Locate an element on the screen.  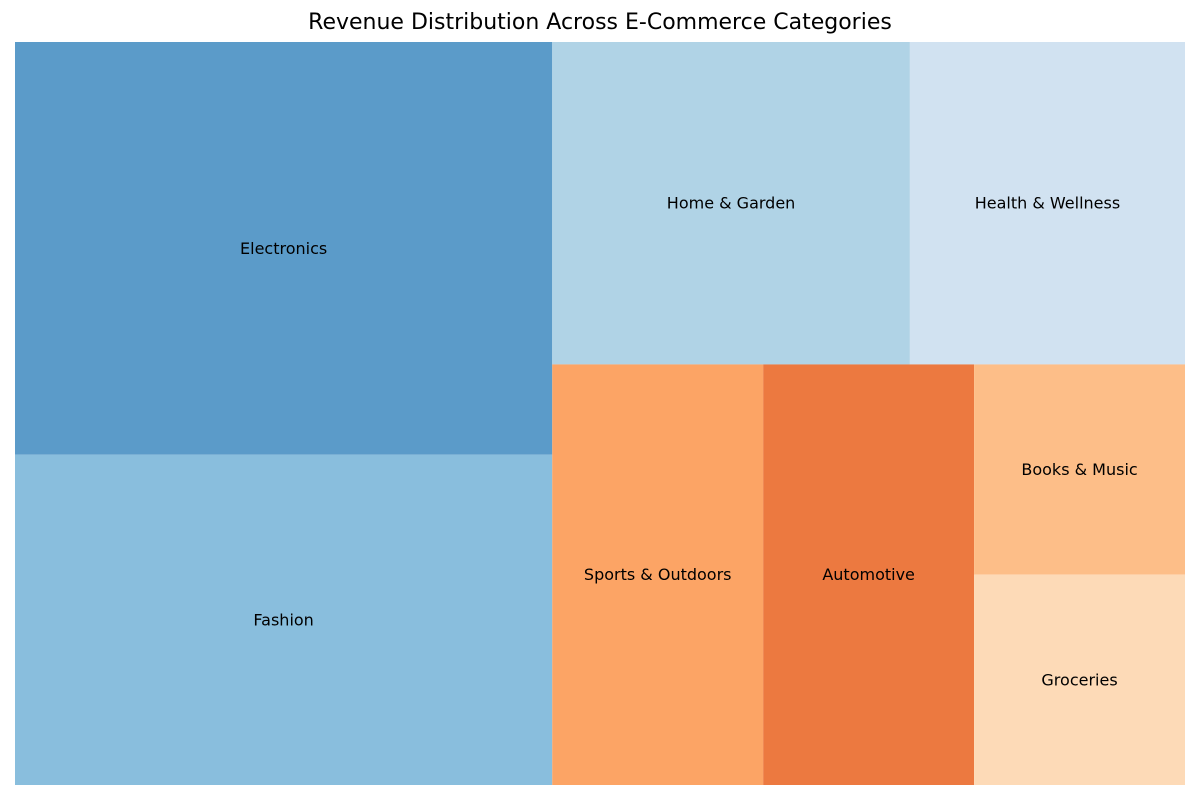
tile-sports-and-outdoors is located at coordinates (658, 574).